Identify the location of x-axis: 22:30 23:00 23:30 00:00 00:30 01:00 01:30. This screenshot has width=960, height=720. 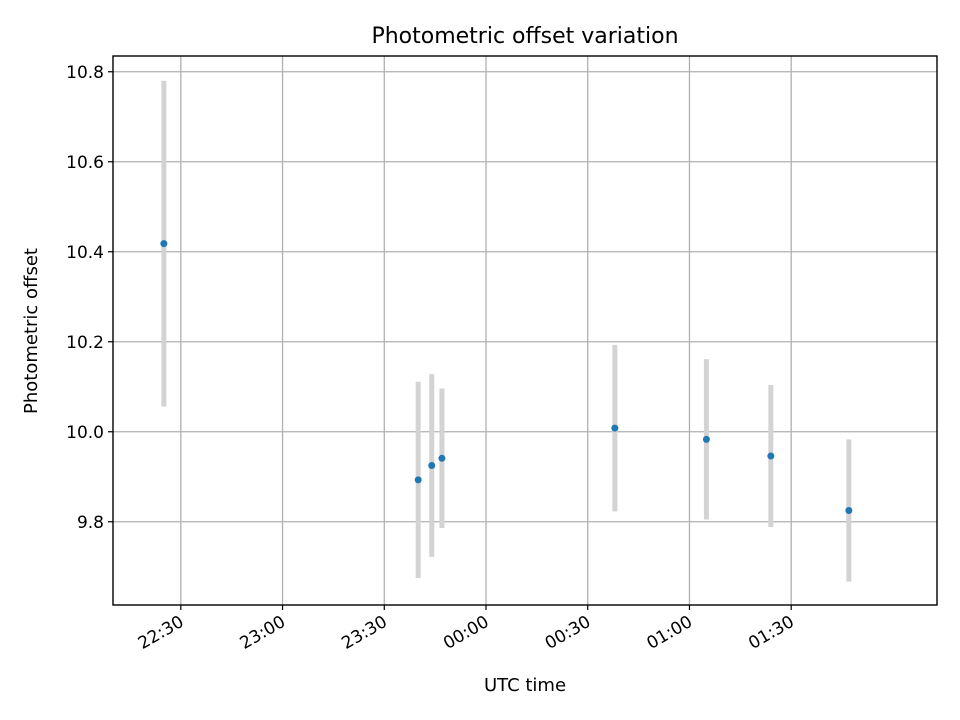
(466, 629).